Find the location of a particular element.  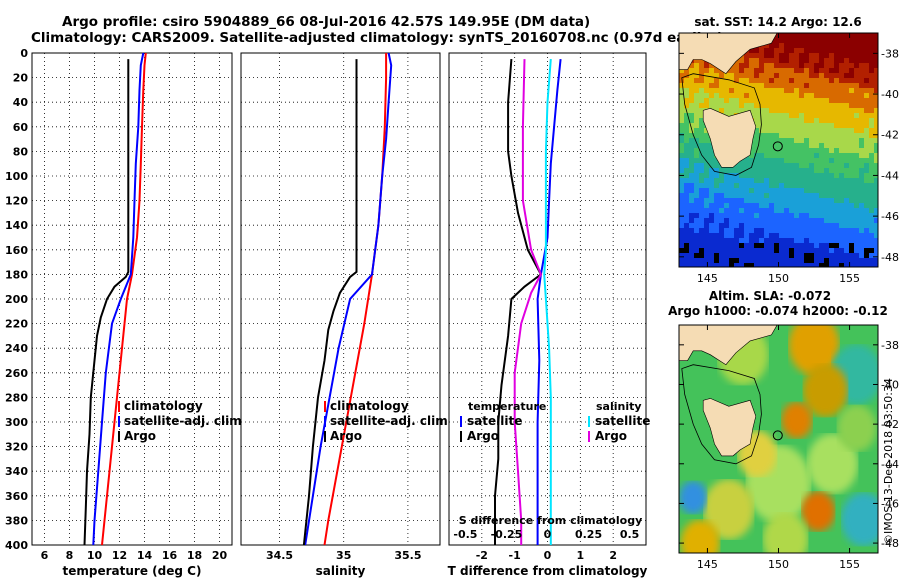

sla-blob is located at coordinates (832, 464).